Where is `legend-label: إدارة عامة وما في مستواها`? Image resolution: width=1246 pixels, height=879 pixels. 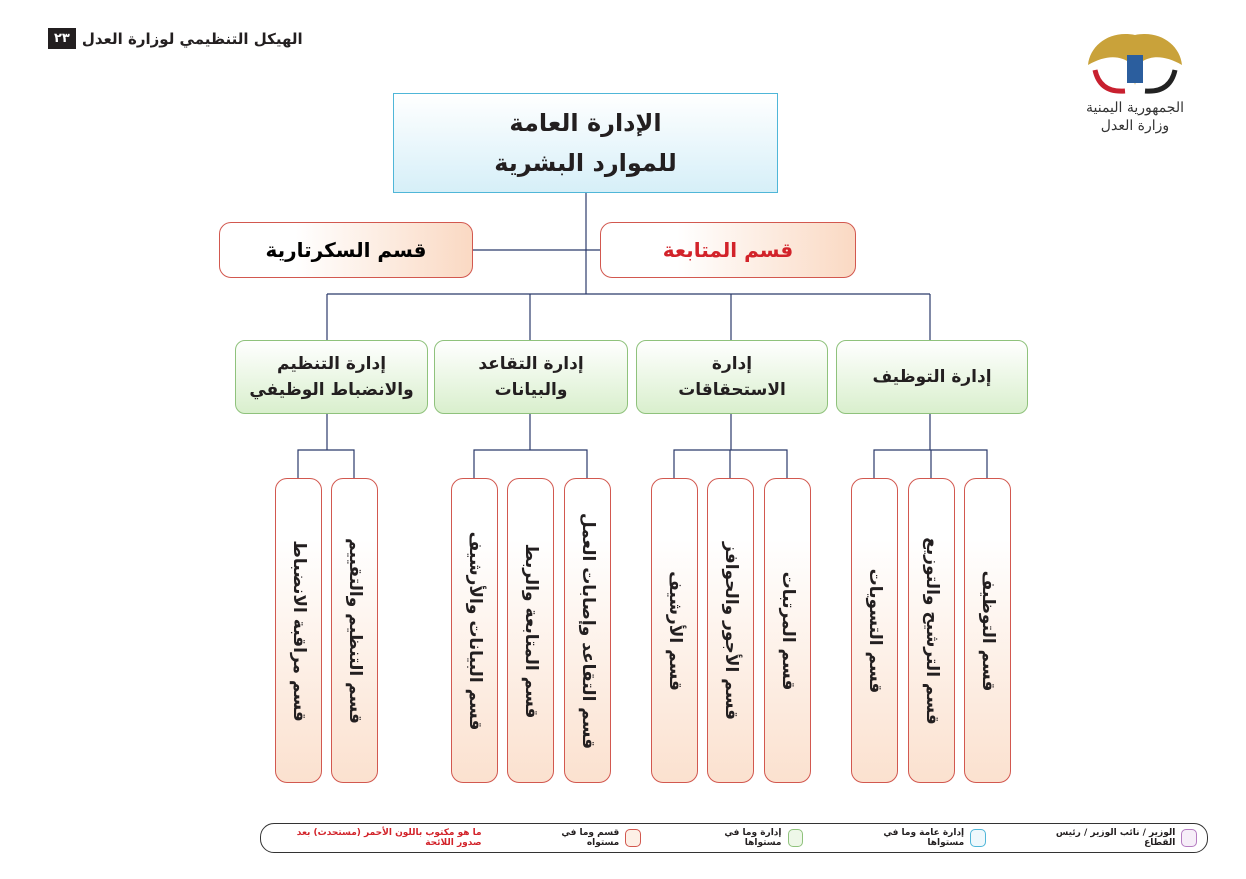
legend-label: إدارة عامة وما في مستواها is located at coordinates (924, 838).